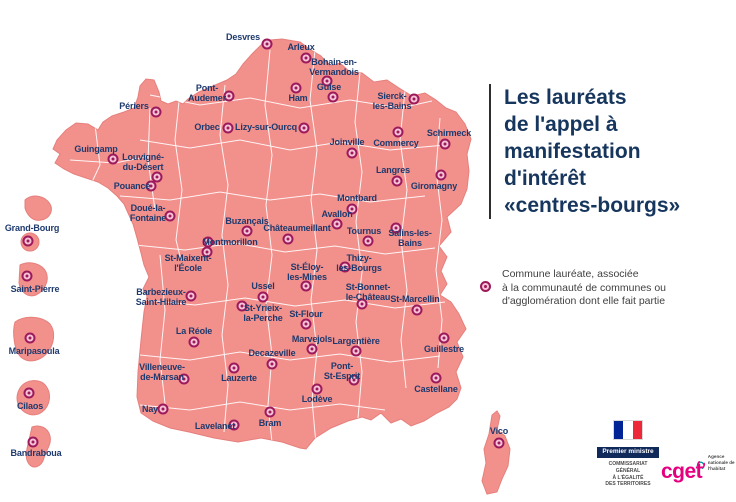 This screenshot has width=736, height=502. What do you see at coordinates (496, 452) in the screenshot?
I see `corsica-shape` at bounding box center [496, 452].